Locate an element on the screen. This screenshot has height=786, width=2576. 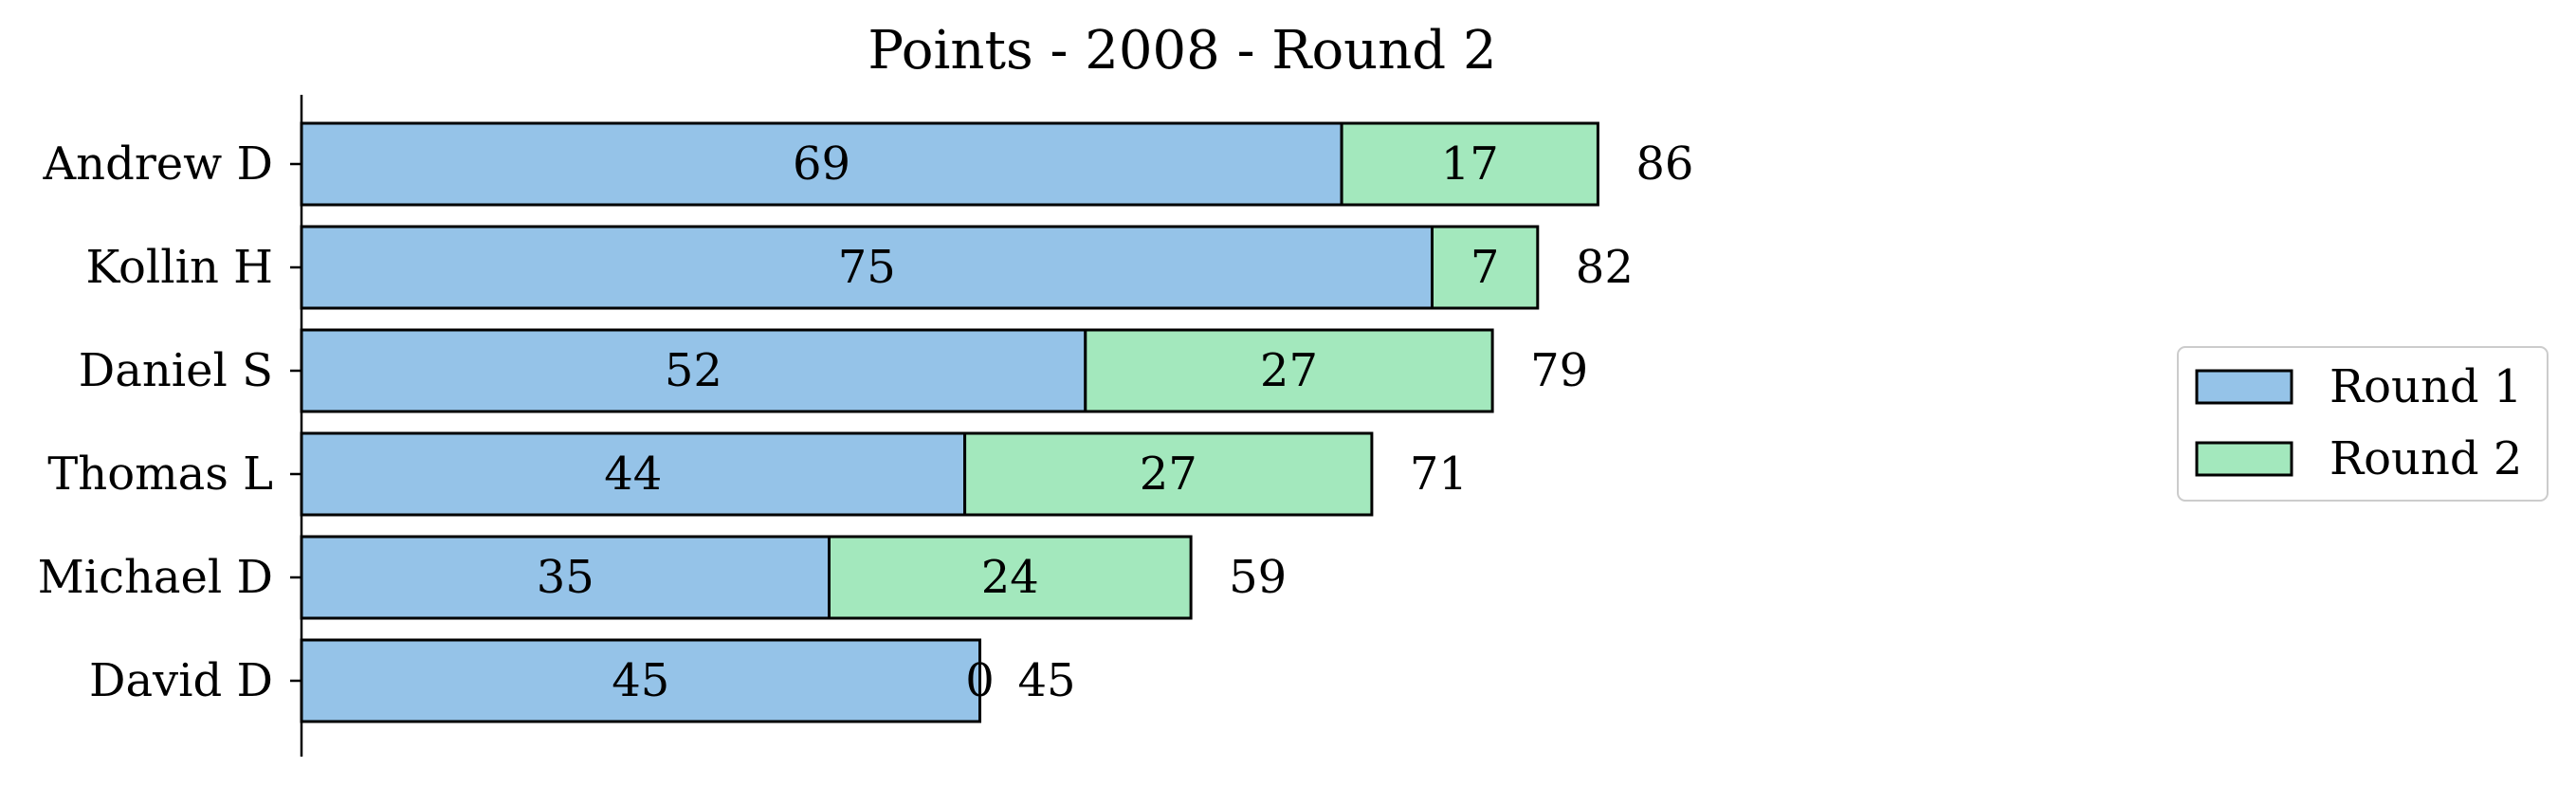
y-tick-label-thomas-l: Thomas L is located at coordinates (160, 474).